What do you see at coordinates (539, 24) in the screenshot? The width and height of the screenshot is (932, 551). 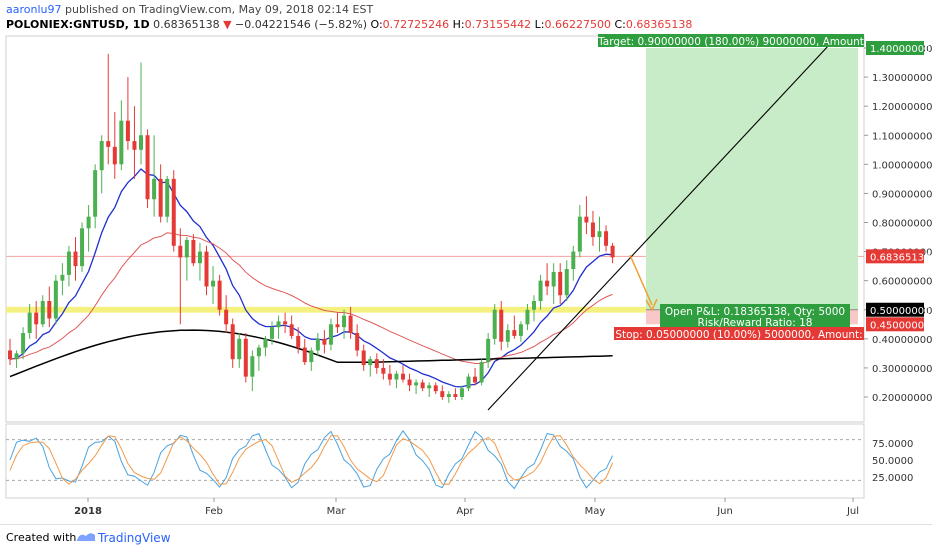 I see `low-label: L:` at bounding box center [539, 24].